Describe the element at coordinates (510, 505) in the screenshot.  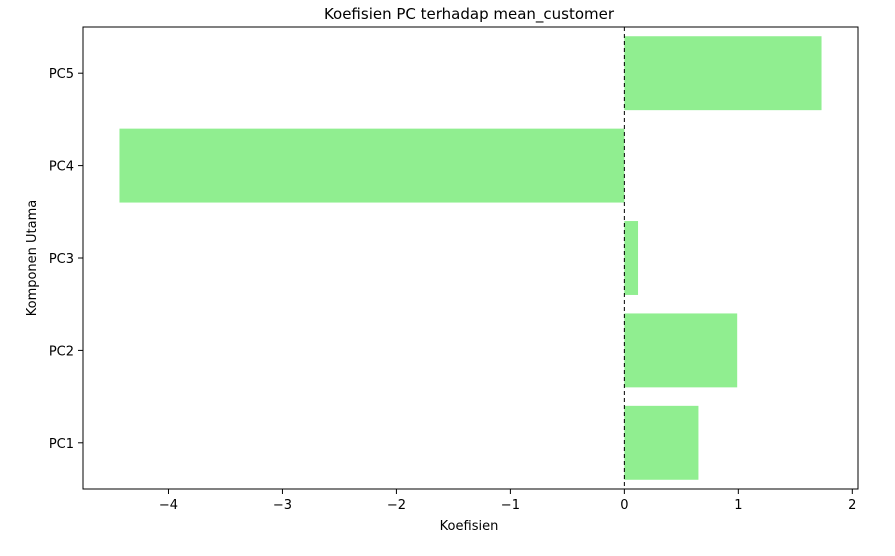
I see `x-tick-label: −1` at that location.